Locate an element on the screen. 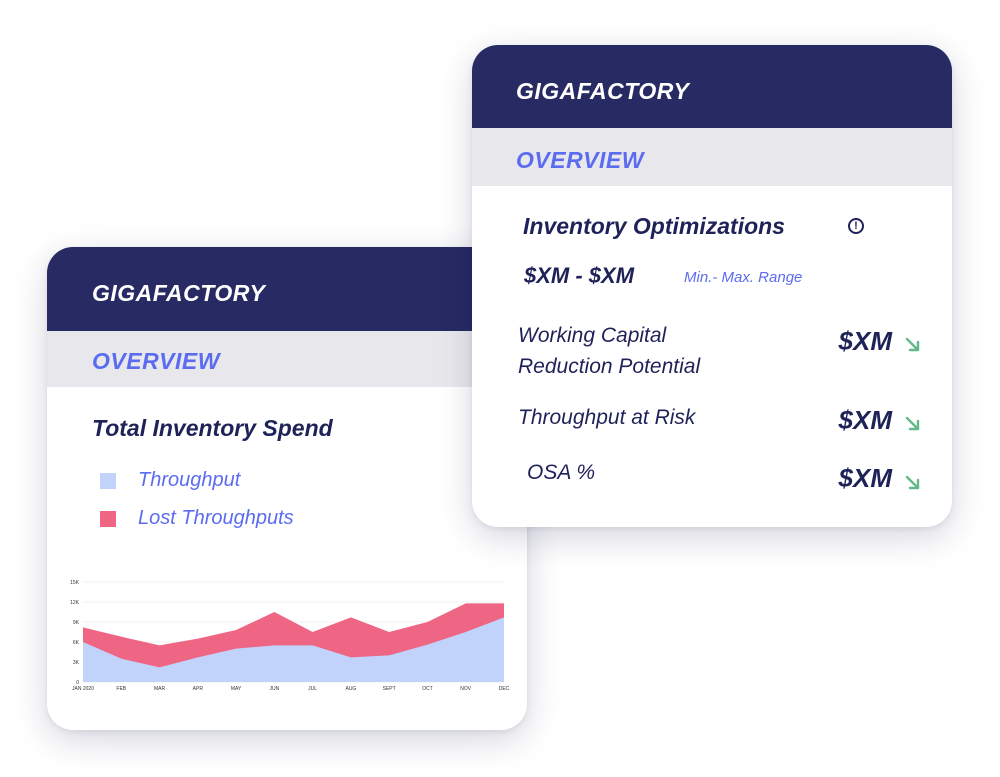 The image size is (1000, 777). x-tick-label: OCT is located at coordinates (427, 689).